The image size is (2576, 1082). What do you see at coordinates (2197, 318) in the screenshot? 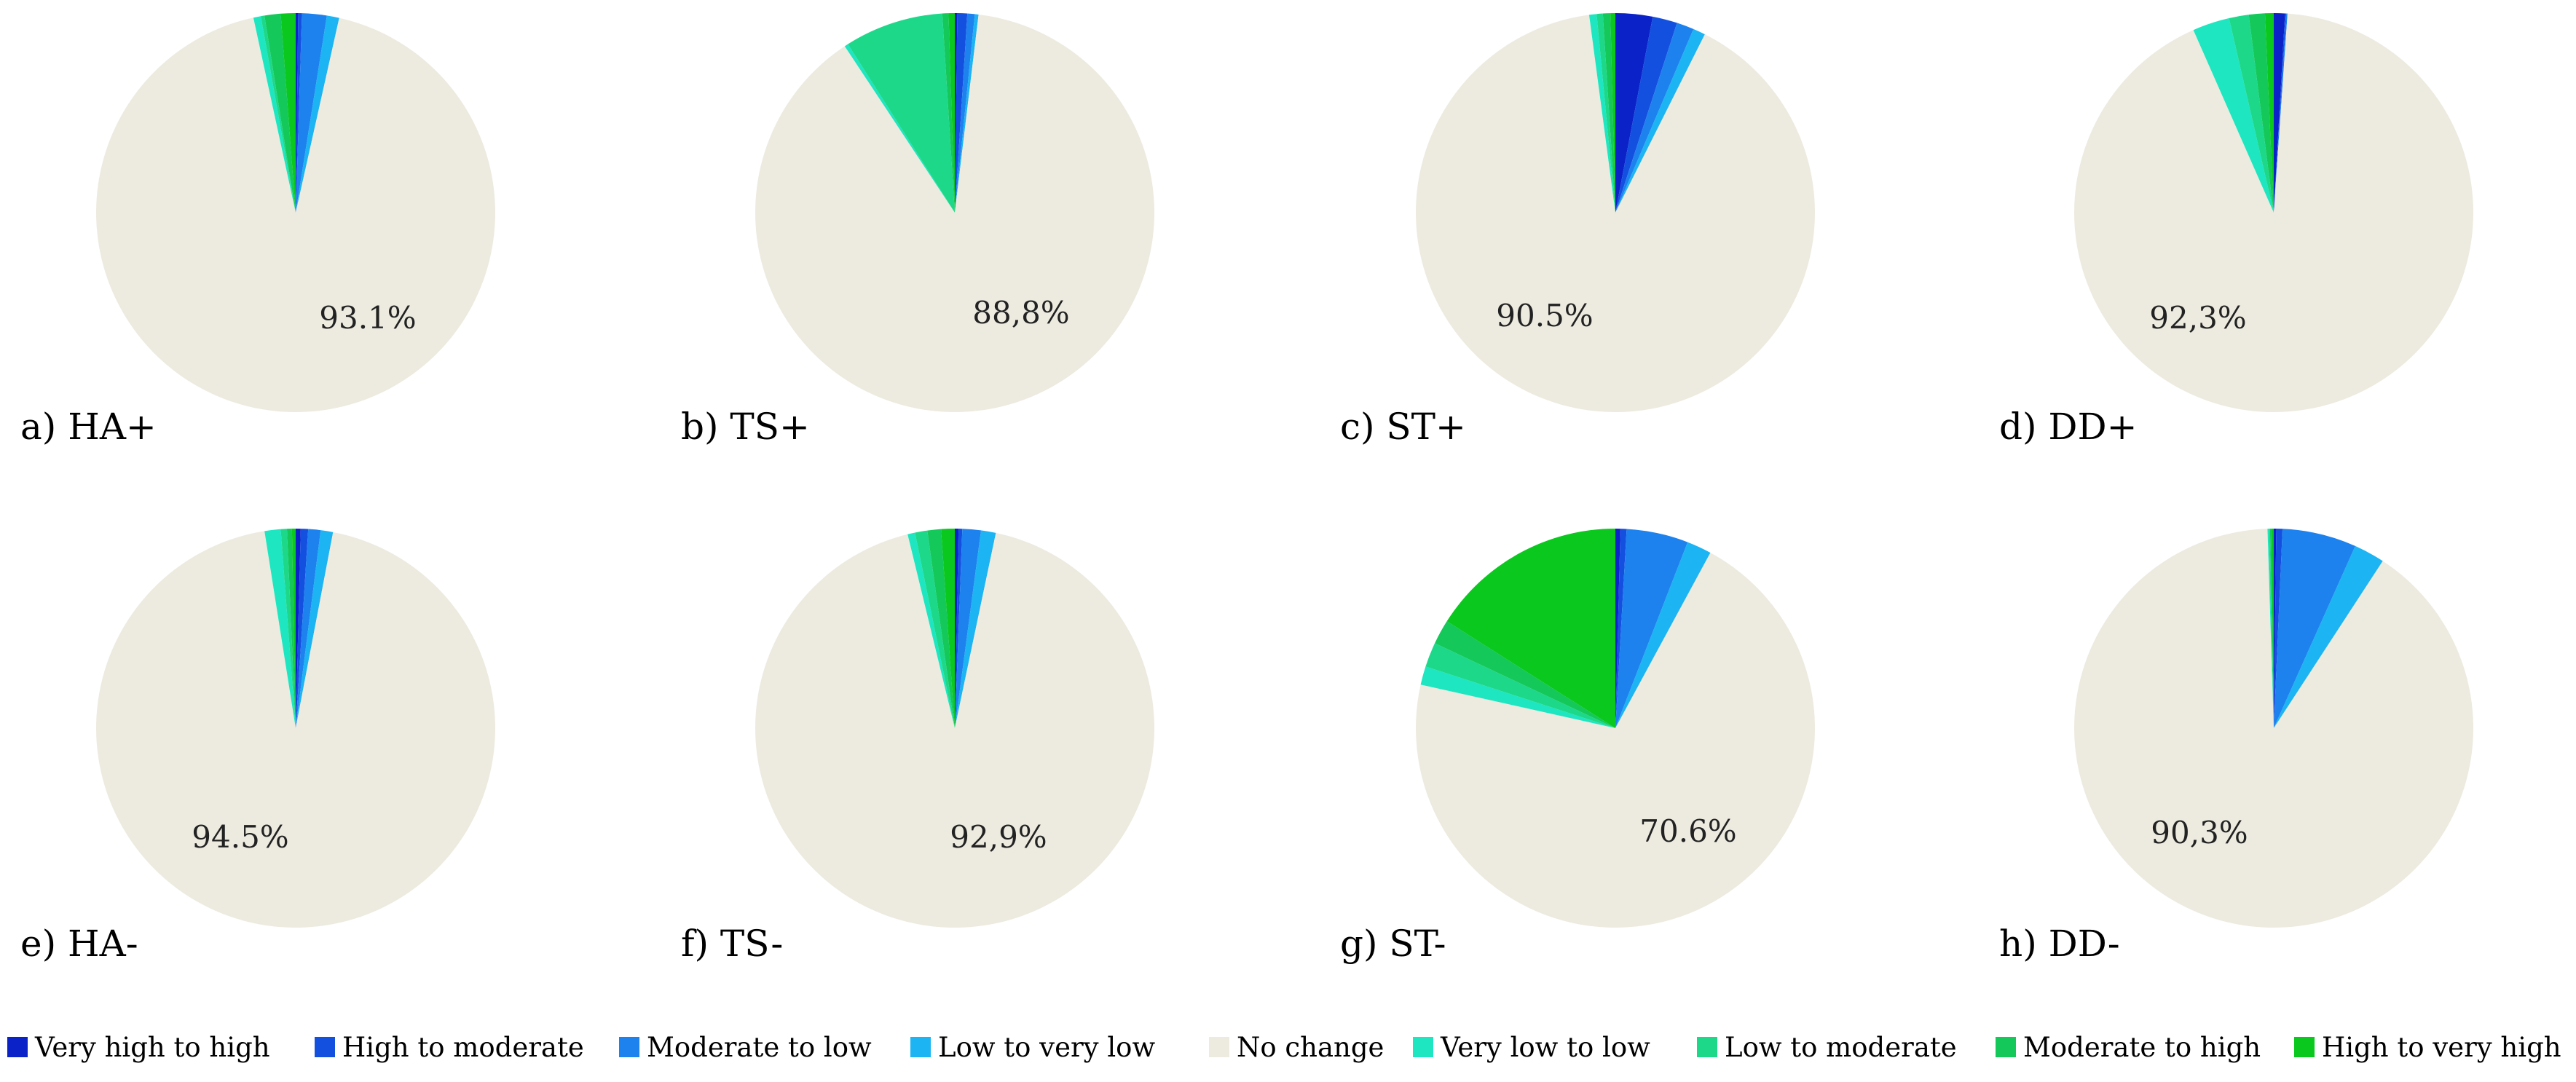
I see `percent-label: 92,3%` at bounding box center [2197, 318].